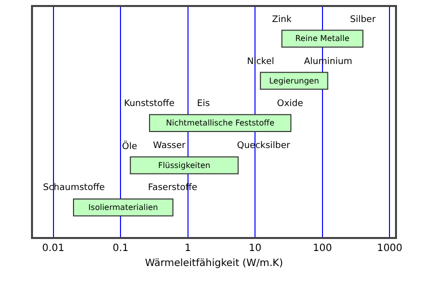  I want to click on x-tick-label: 10, so click(255, 248).